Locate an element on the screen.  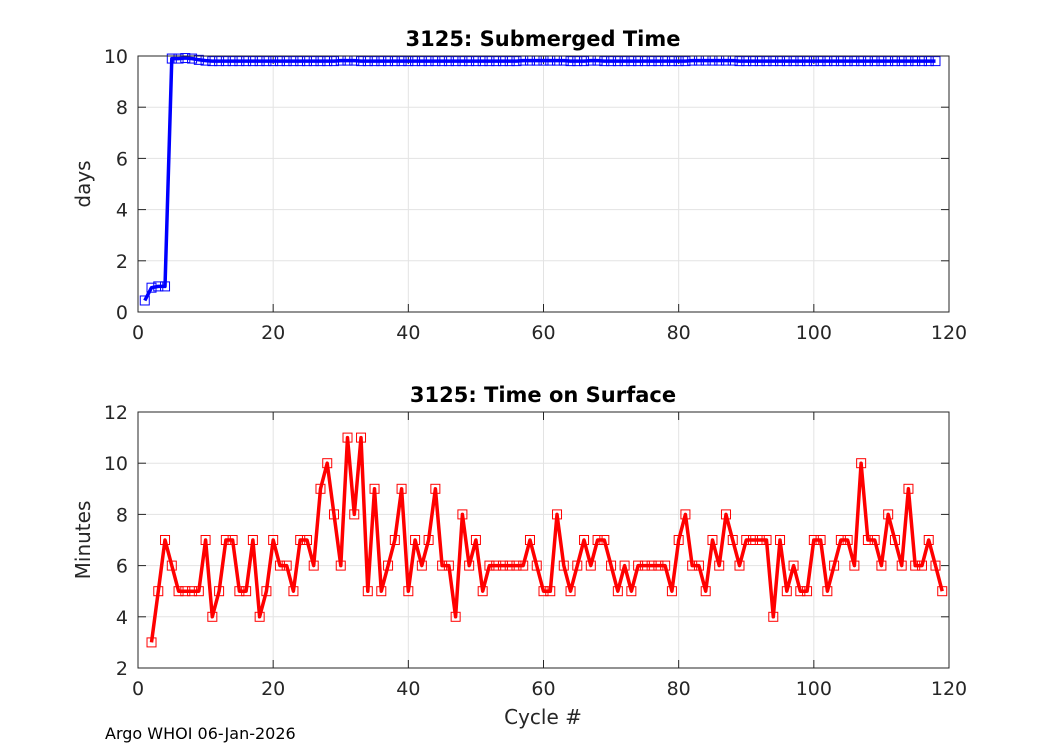
submerged-ytick-label: 4 is located at coordinates (122, 211).